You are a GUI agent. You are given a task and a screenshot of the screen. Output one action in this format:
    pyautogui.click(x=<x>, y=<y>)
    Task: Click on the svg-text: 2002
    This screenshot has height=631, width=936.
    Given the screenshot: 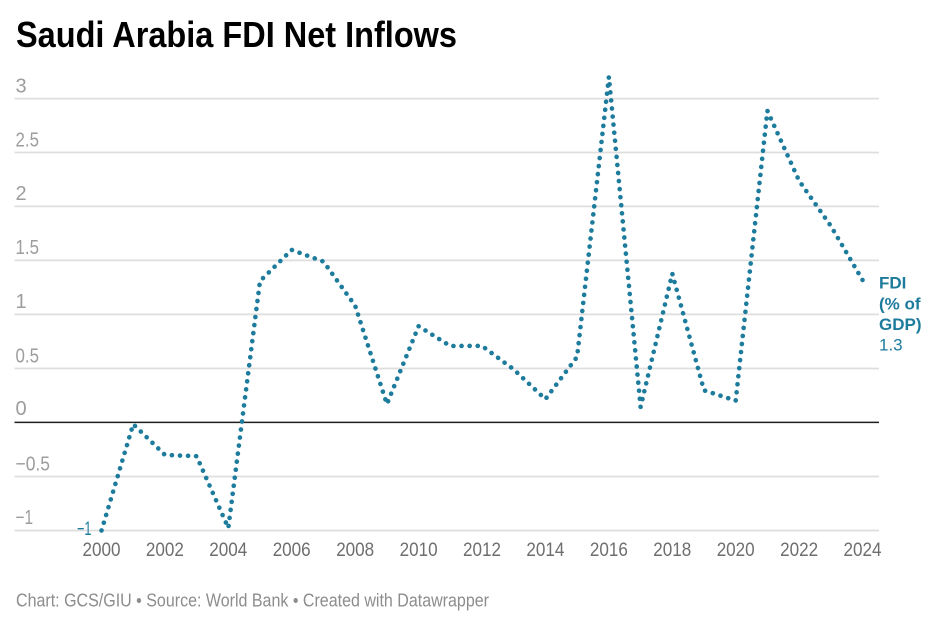 What is the action you would take?
    pyautogui.click(x=165, y=550)
    